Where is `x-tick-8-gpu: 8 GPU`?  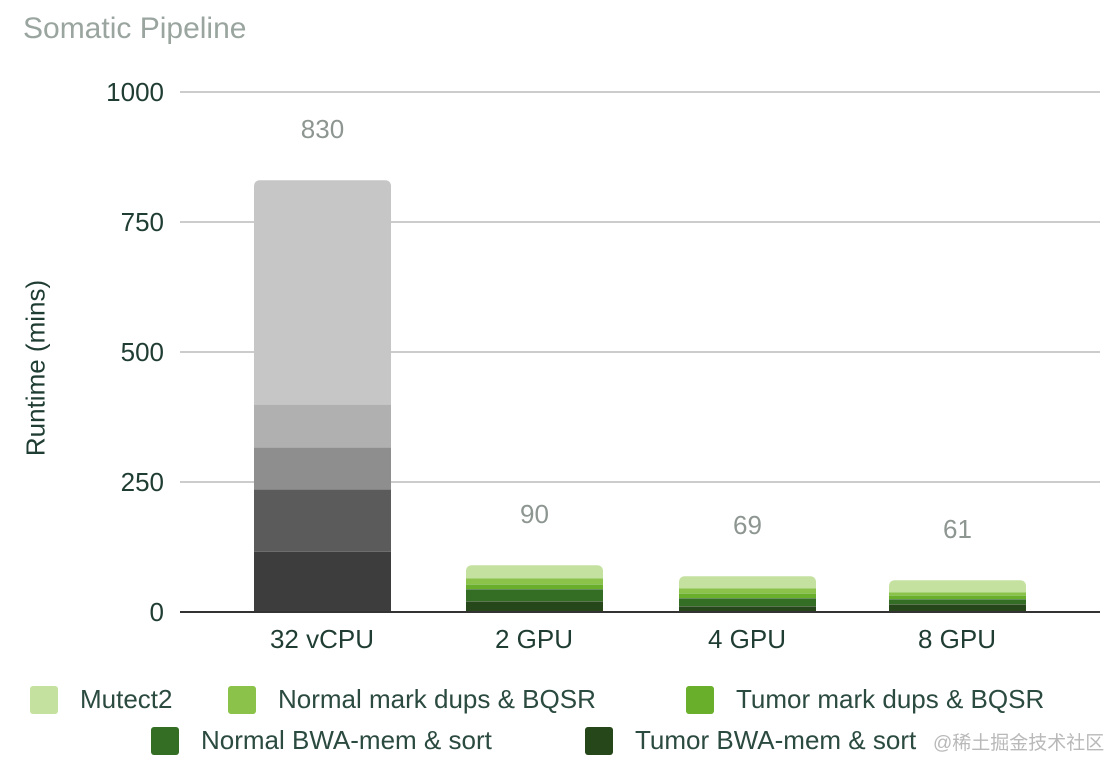
x-tick-8-gpu: 8 GPU is located at coordinates (957, 639).